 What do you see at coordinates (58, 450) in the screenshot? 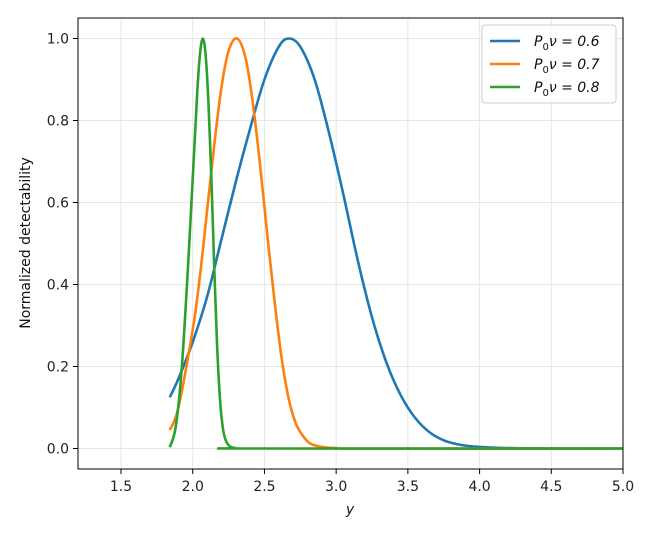
I see `y-tick-label: 0.0` at bounding box center [58, 450].